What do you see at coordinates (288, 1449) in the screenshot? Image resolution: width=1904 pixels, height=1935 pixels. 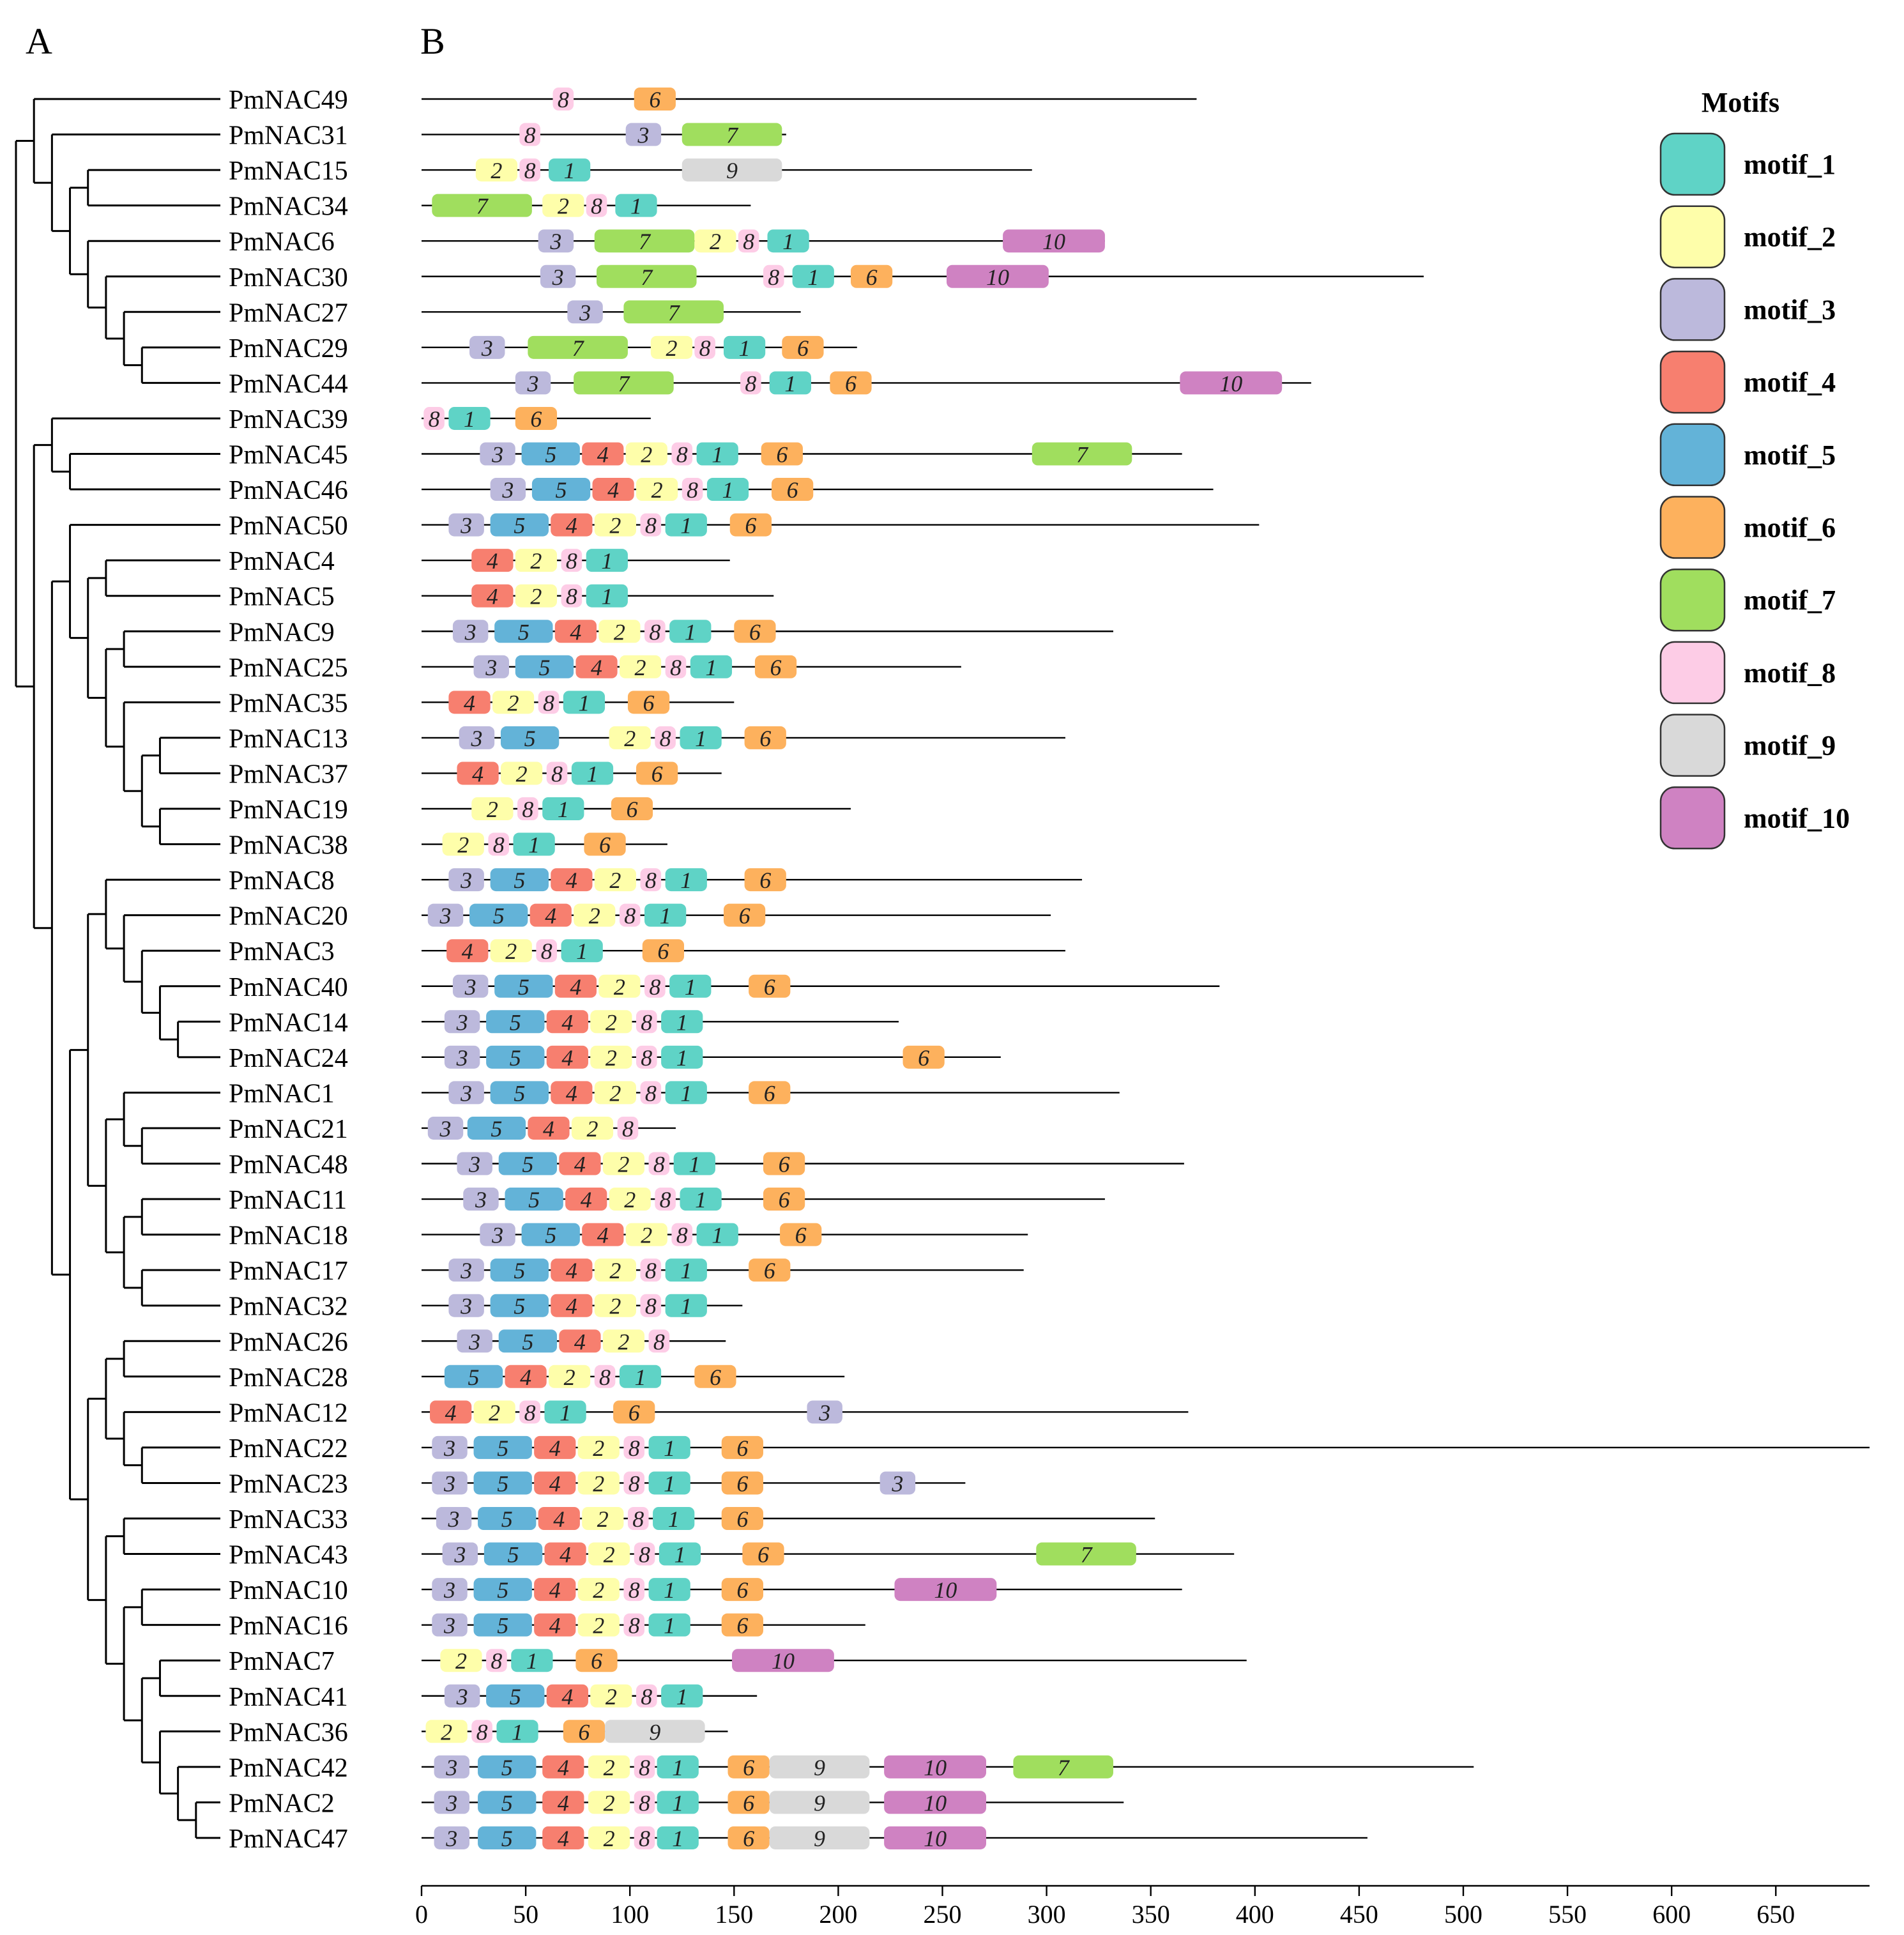 I see `gene-label: PmNAC22` at bounding box center [288, 1449].